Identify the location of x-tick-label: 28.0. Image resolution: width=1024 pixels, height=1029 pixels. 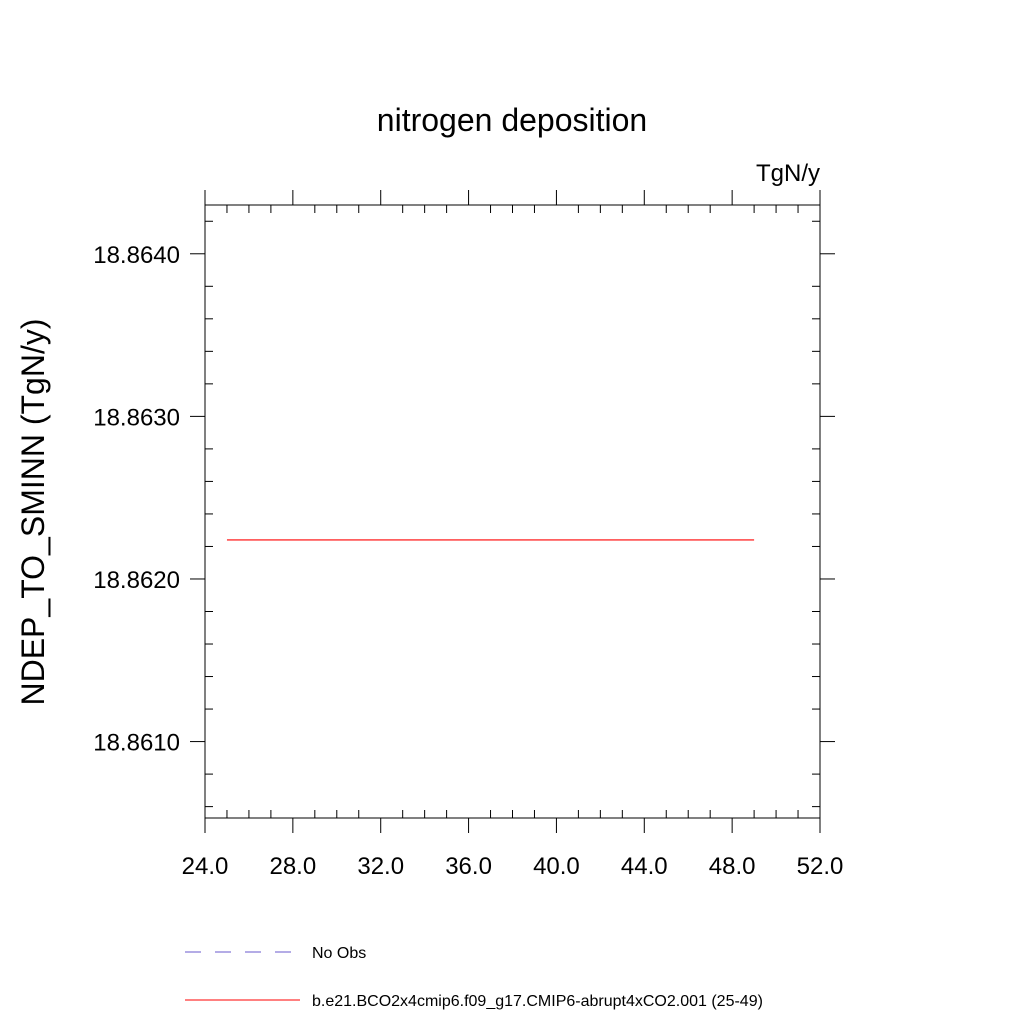
(292, 866).